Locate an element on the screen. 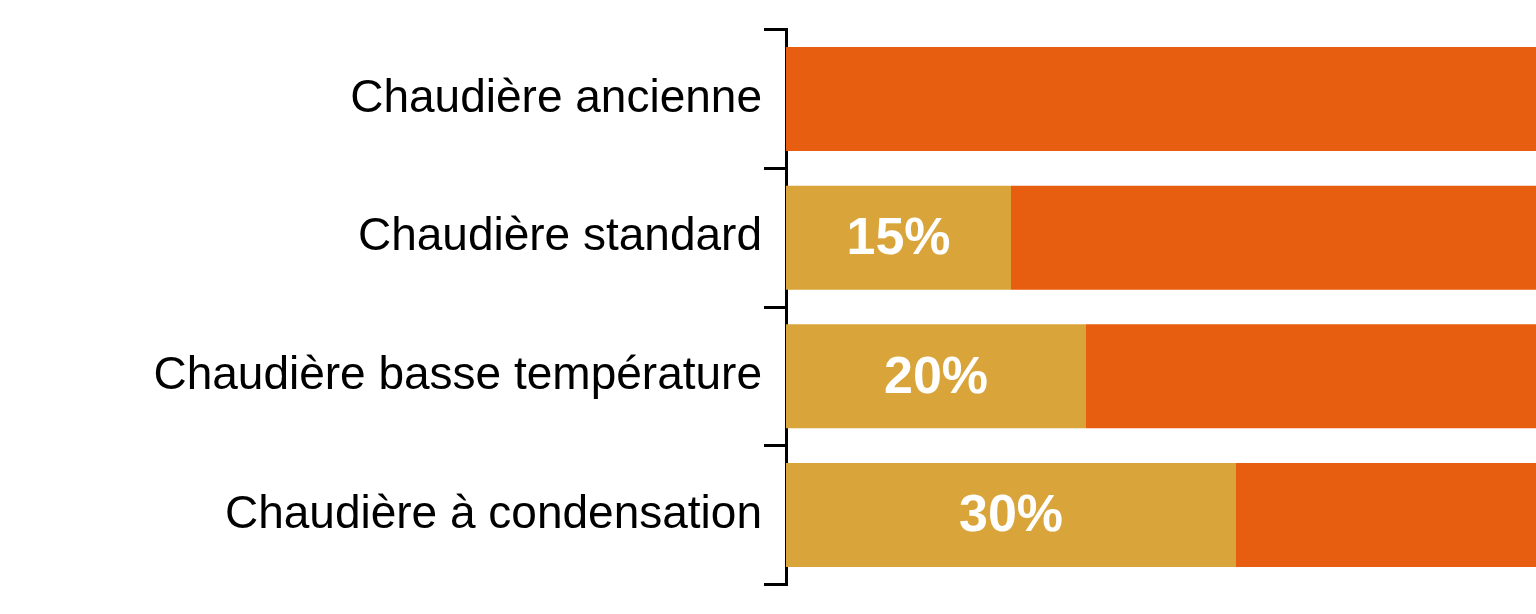 Image resolution: width=1536 pixels, height=614 pixels. y-tick-label: Chaudière basse température is located at coordinates (457, 373).